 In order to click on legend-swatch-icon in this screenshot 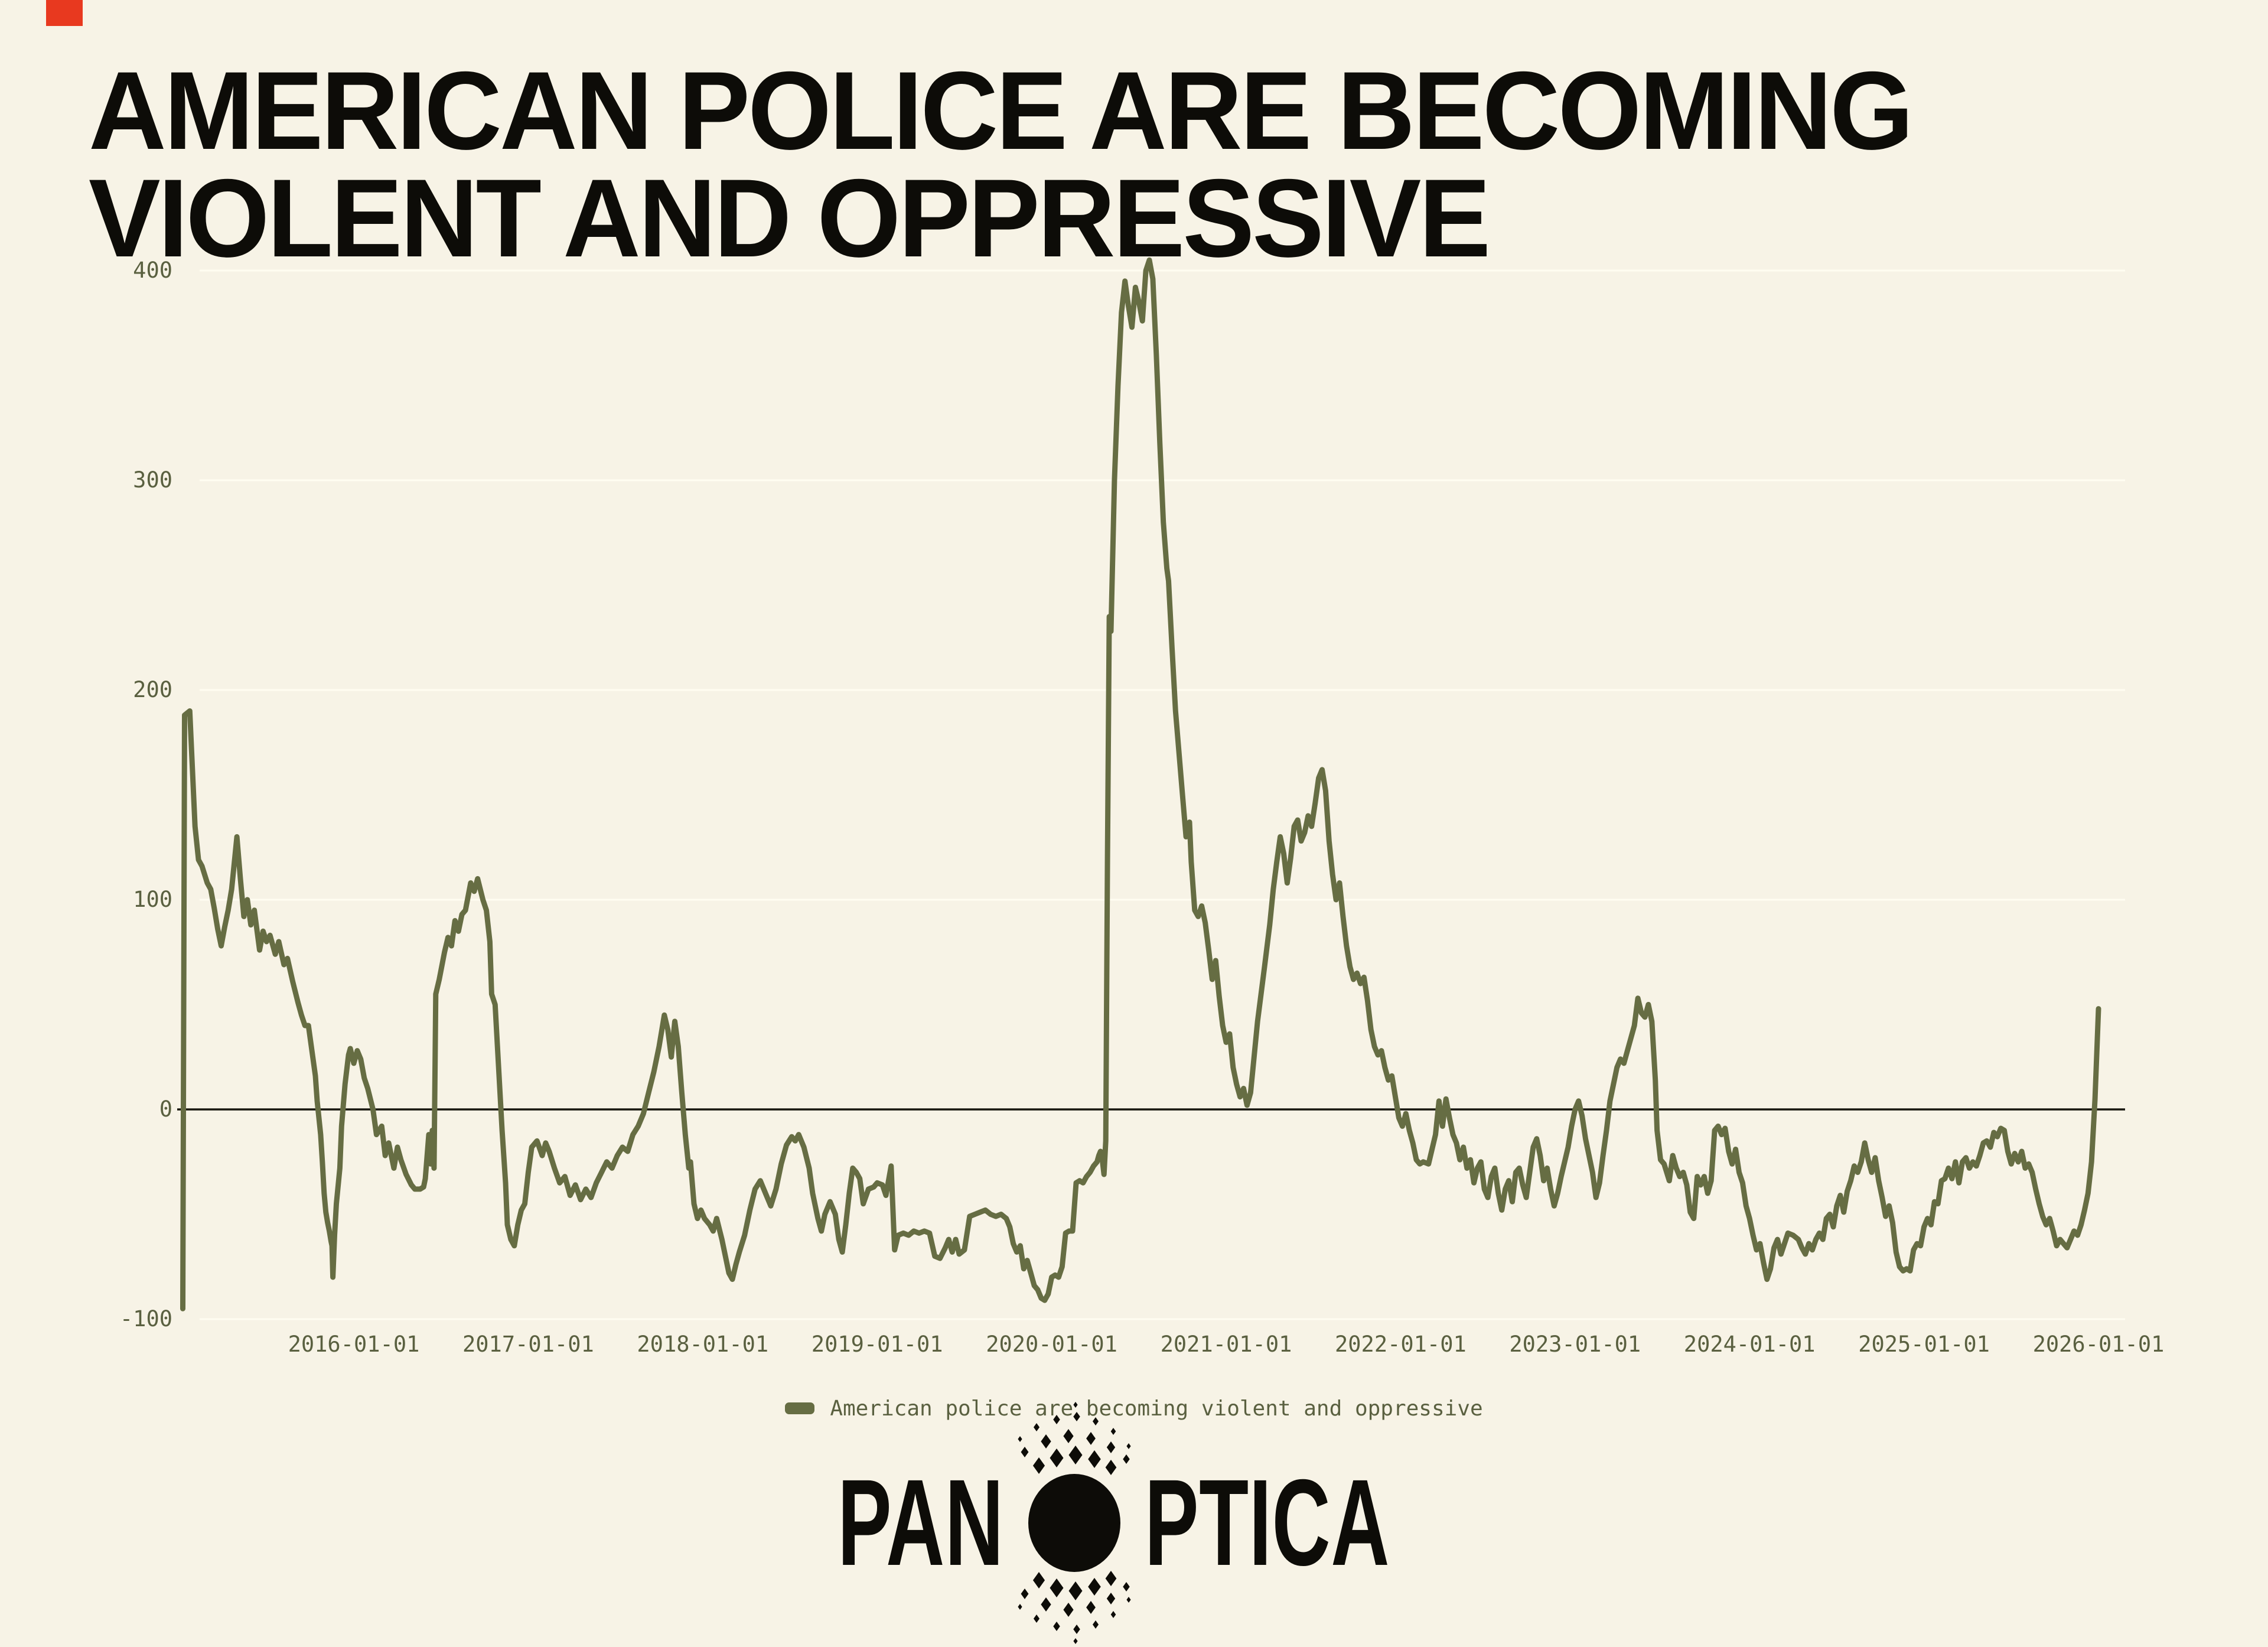, I will do `click(800, 1408)`.